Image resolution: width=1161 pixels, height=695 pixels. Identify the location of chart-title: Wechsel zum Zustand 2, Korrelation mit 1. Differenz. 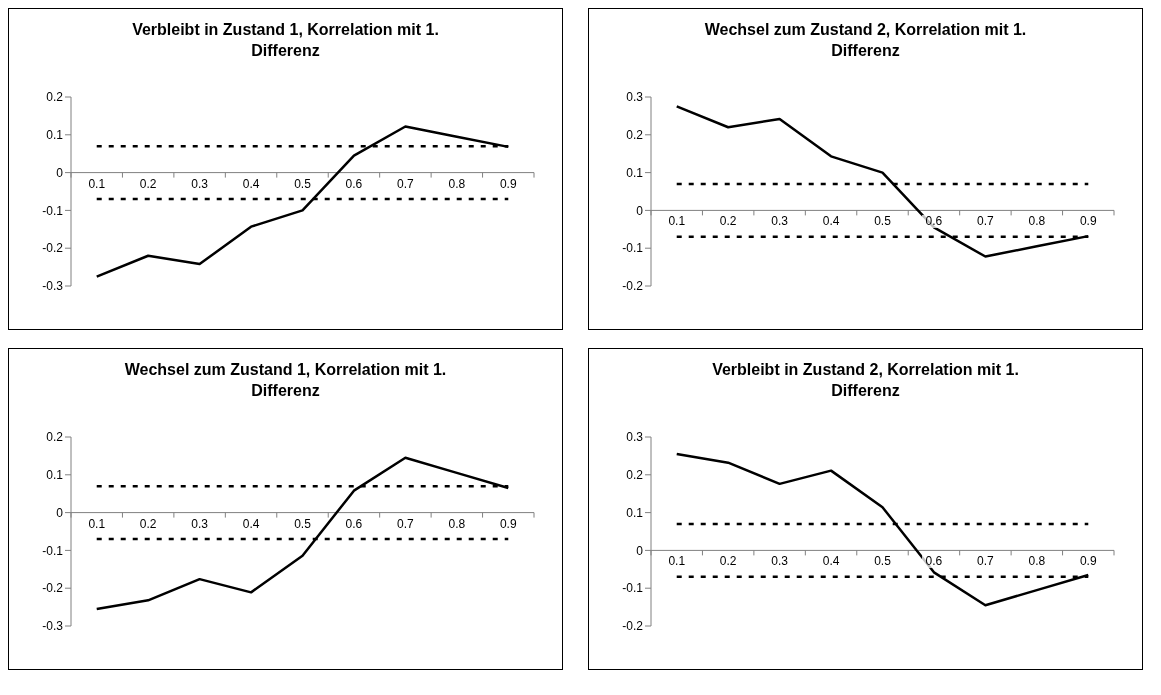
(865, 40).